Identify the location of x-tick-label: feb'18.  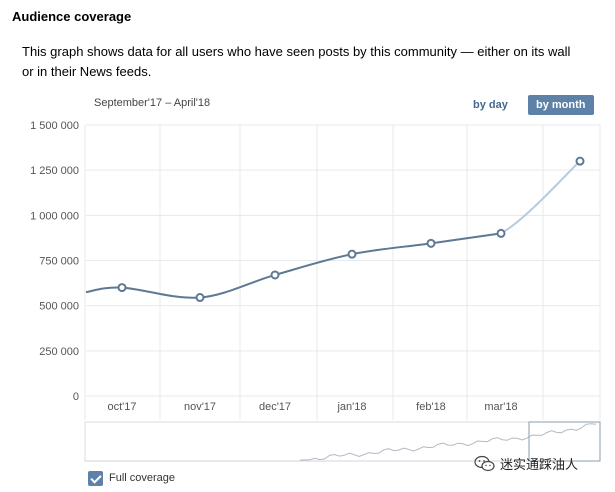
(431, 407).